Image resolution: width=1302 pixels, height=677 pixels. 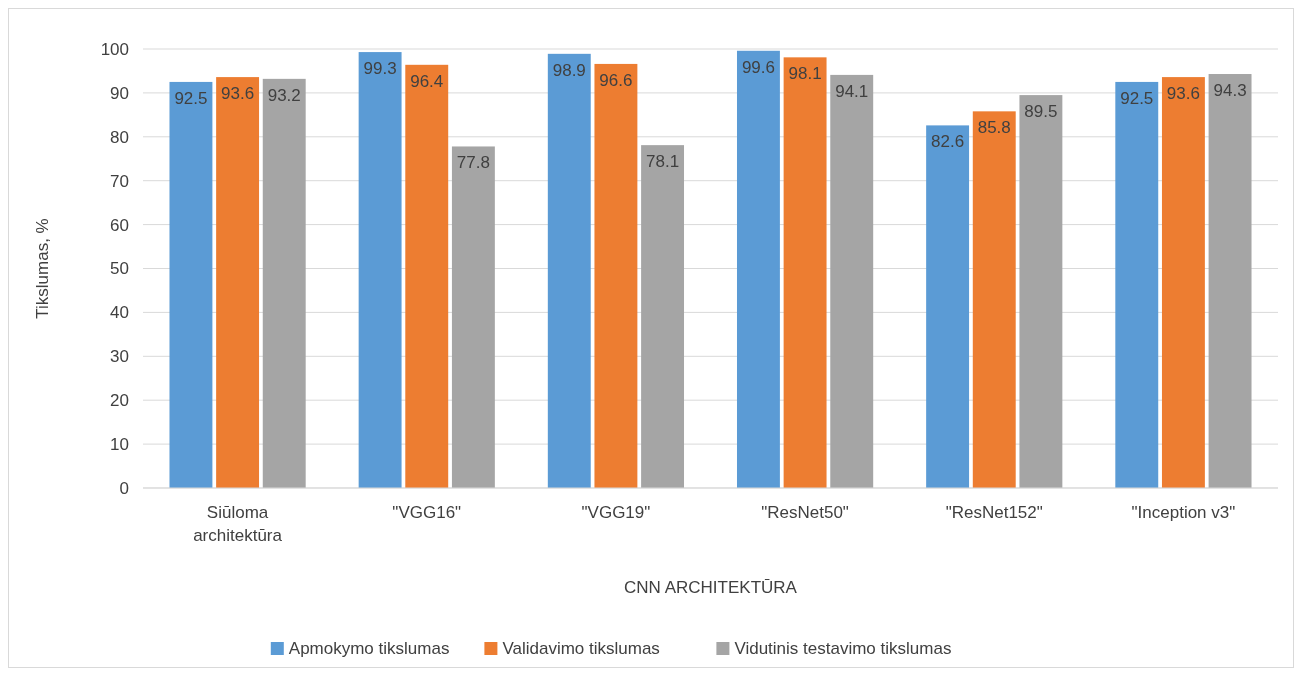 I want to click on data-label: 78.1, so click(x=663, y=162).